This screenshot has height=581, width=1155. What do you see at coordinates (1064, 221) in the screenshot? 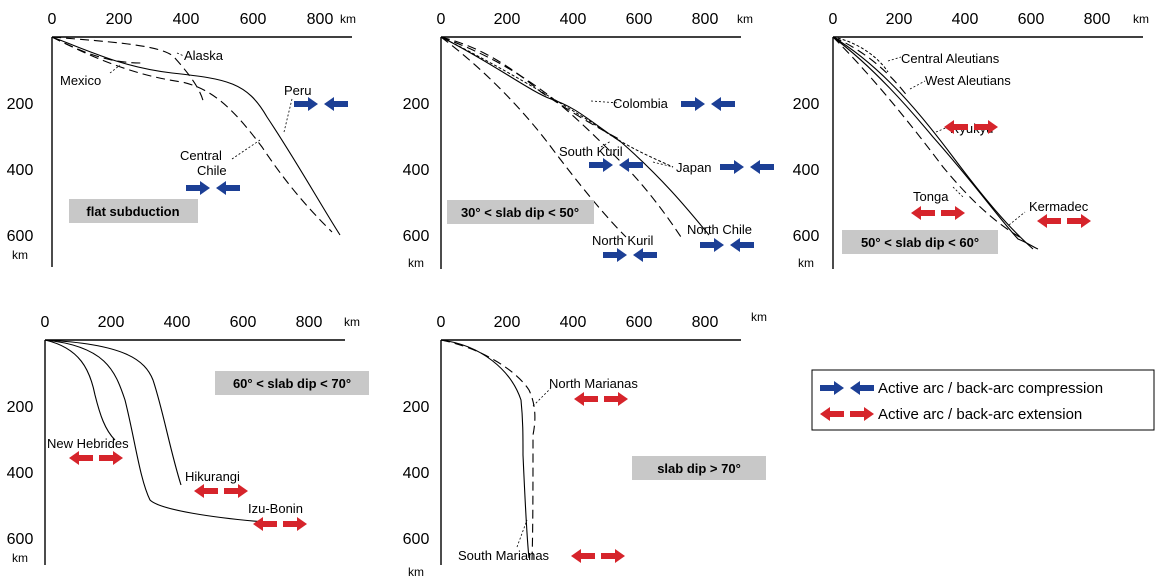
I see `arrow-pair-kermadec` at bounding box center [1064, 221].